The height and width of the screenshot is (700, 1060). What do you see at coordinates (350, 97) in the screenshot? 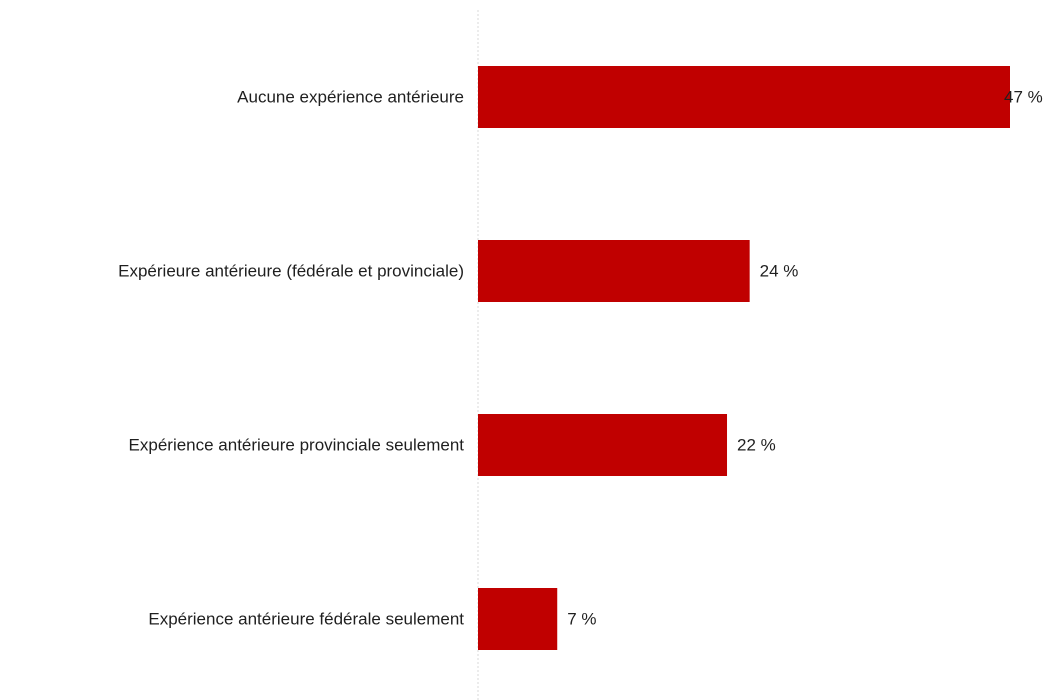
I see `category-label-0: Aucune expérience antérieure` at bounding box center [350, 97].